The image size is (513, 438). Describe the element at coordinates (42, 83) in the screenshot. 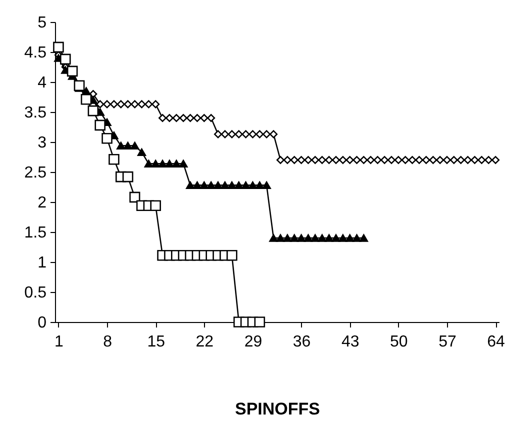

I see `y-tick-label: 4` at that location.